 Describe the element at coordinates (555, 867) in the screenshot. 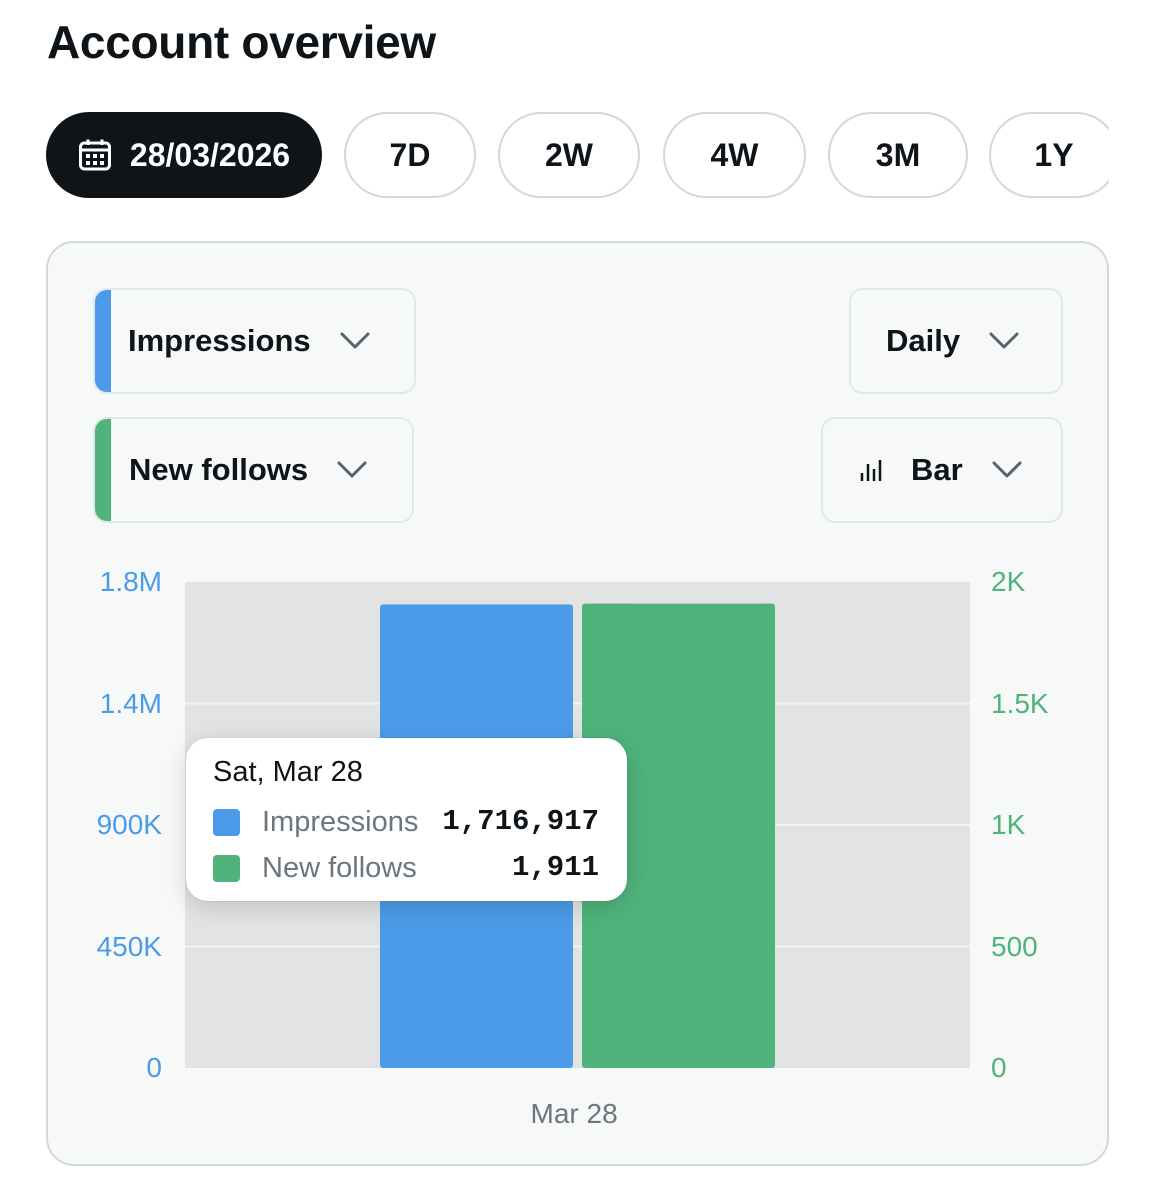

I see `tooltip-metric-value: 1,911` at that location.